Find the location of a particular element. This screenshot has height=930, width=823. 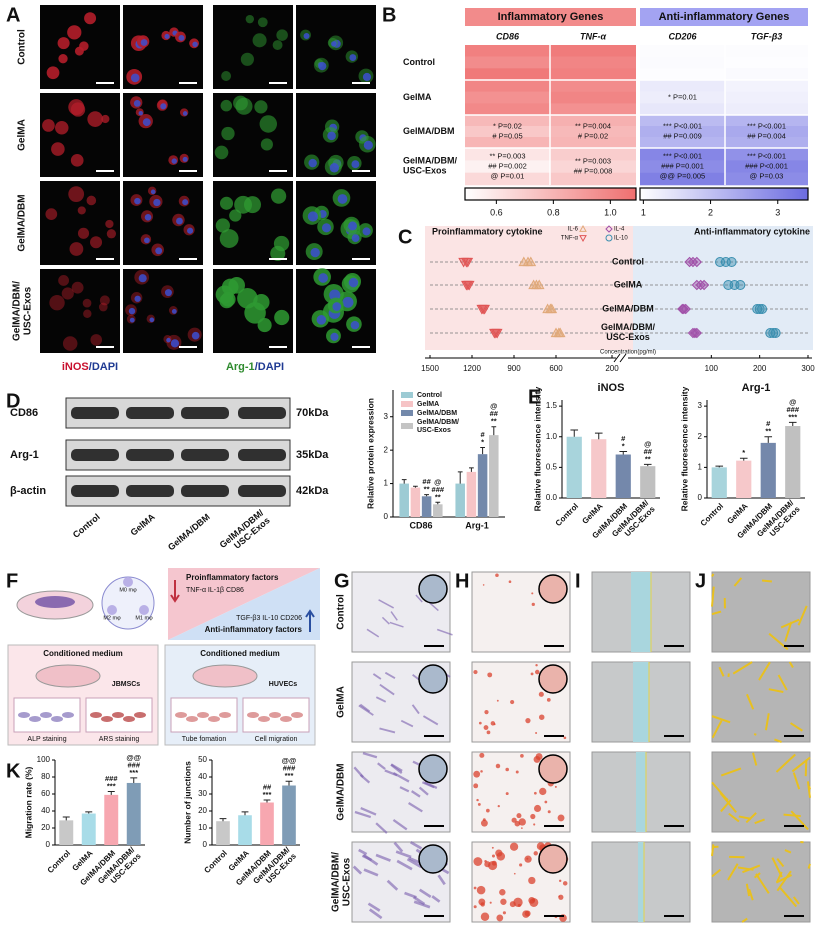

x2-tick-label: 300 is located at coordinates (808, 368).